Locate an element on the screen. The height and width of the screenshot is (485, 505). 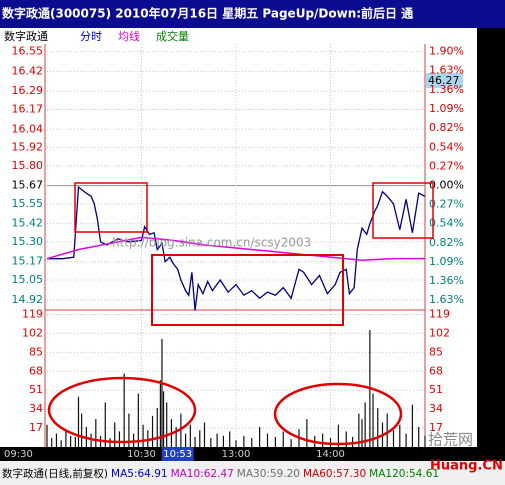
status-item: MA120:54.61 is located at coordinates (404, 474).